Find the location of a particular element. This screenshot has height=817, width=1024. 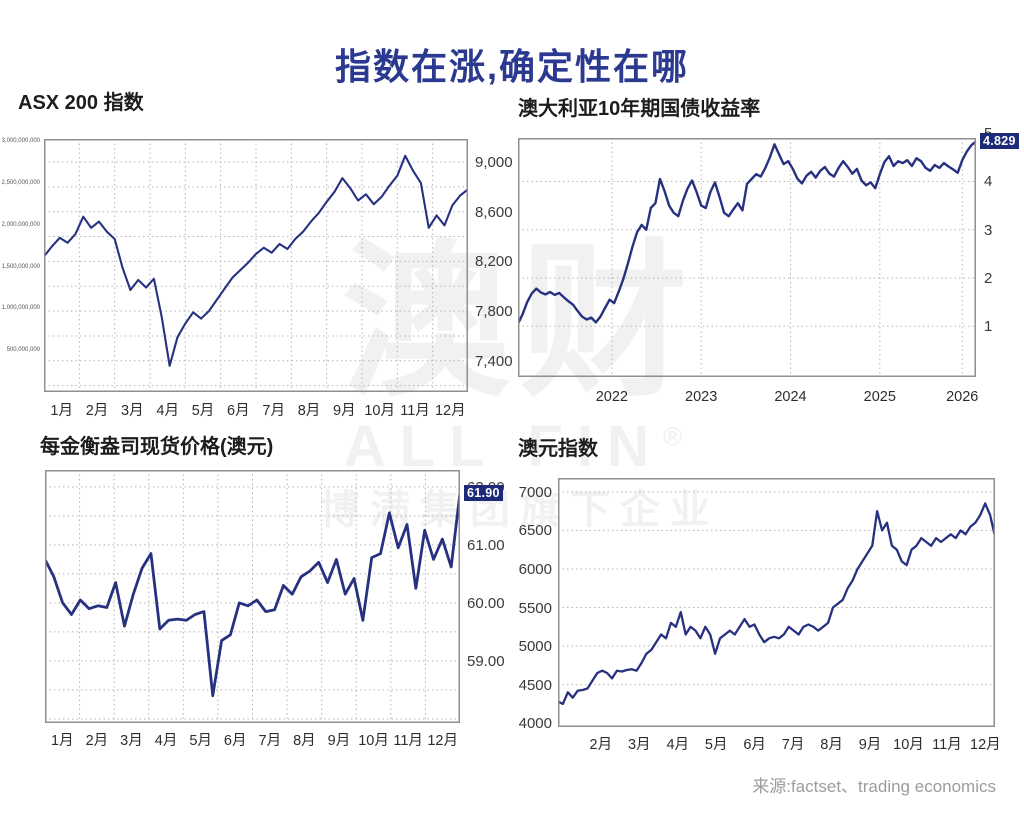

axis-tick-label: 2022 is located at coordinates (612, 397).